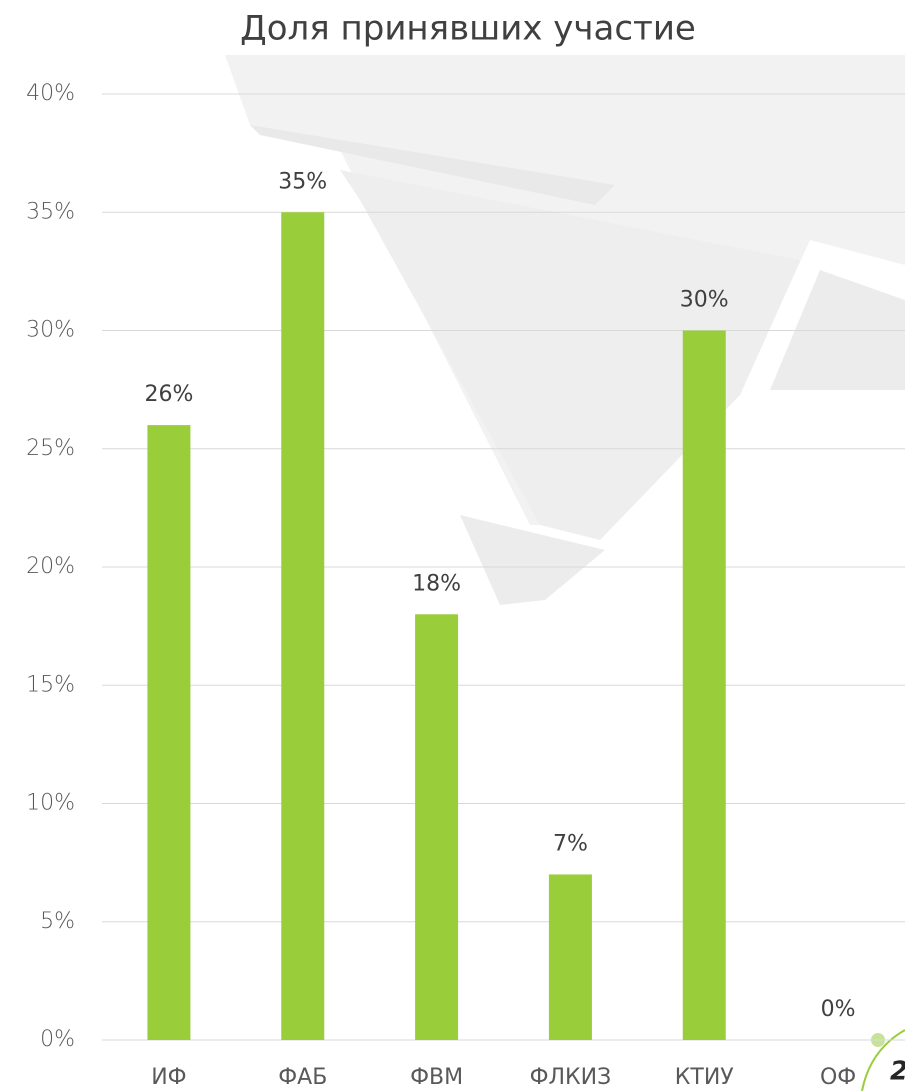  I want to click on y-tick-label: 25%, so click(50, 448).